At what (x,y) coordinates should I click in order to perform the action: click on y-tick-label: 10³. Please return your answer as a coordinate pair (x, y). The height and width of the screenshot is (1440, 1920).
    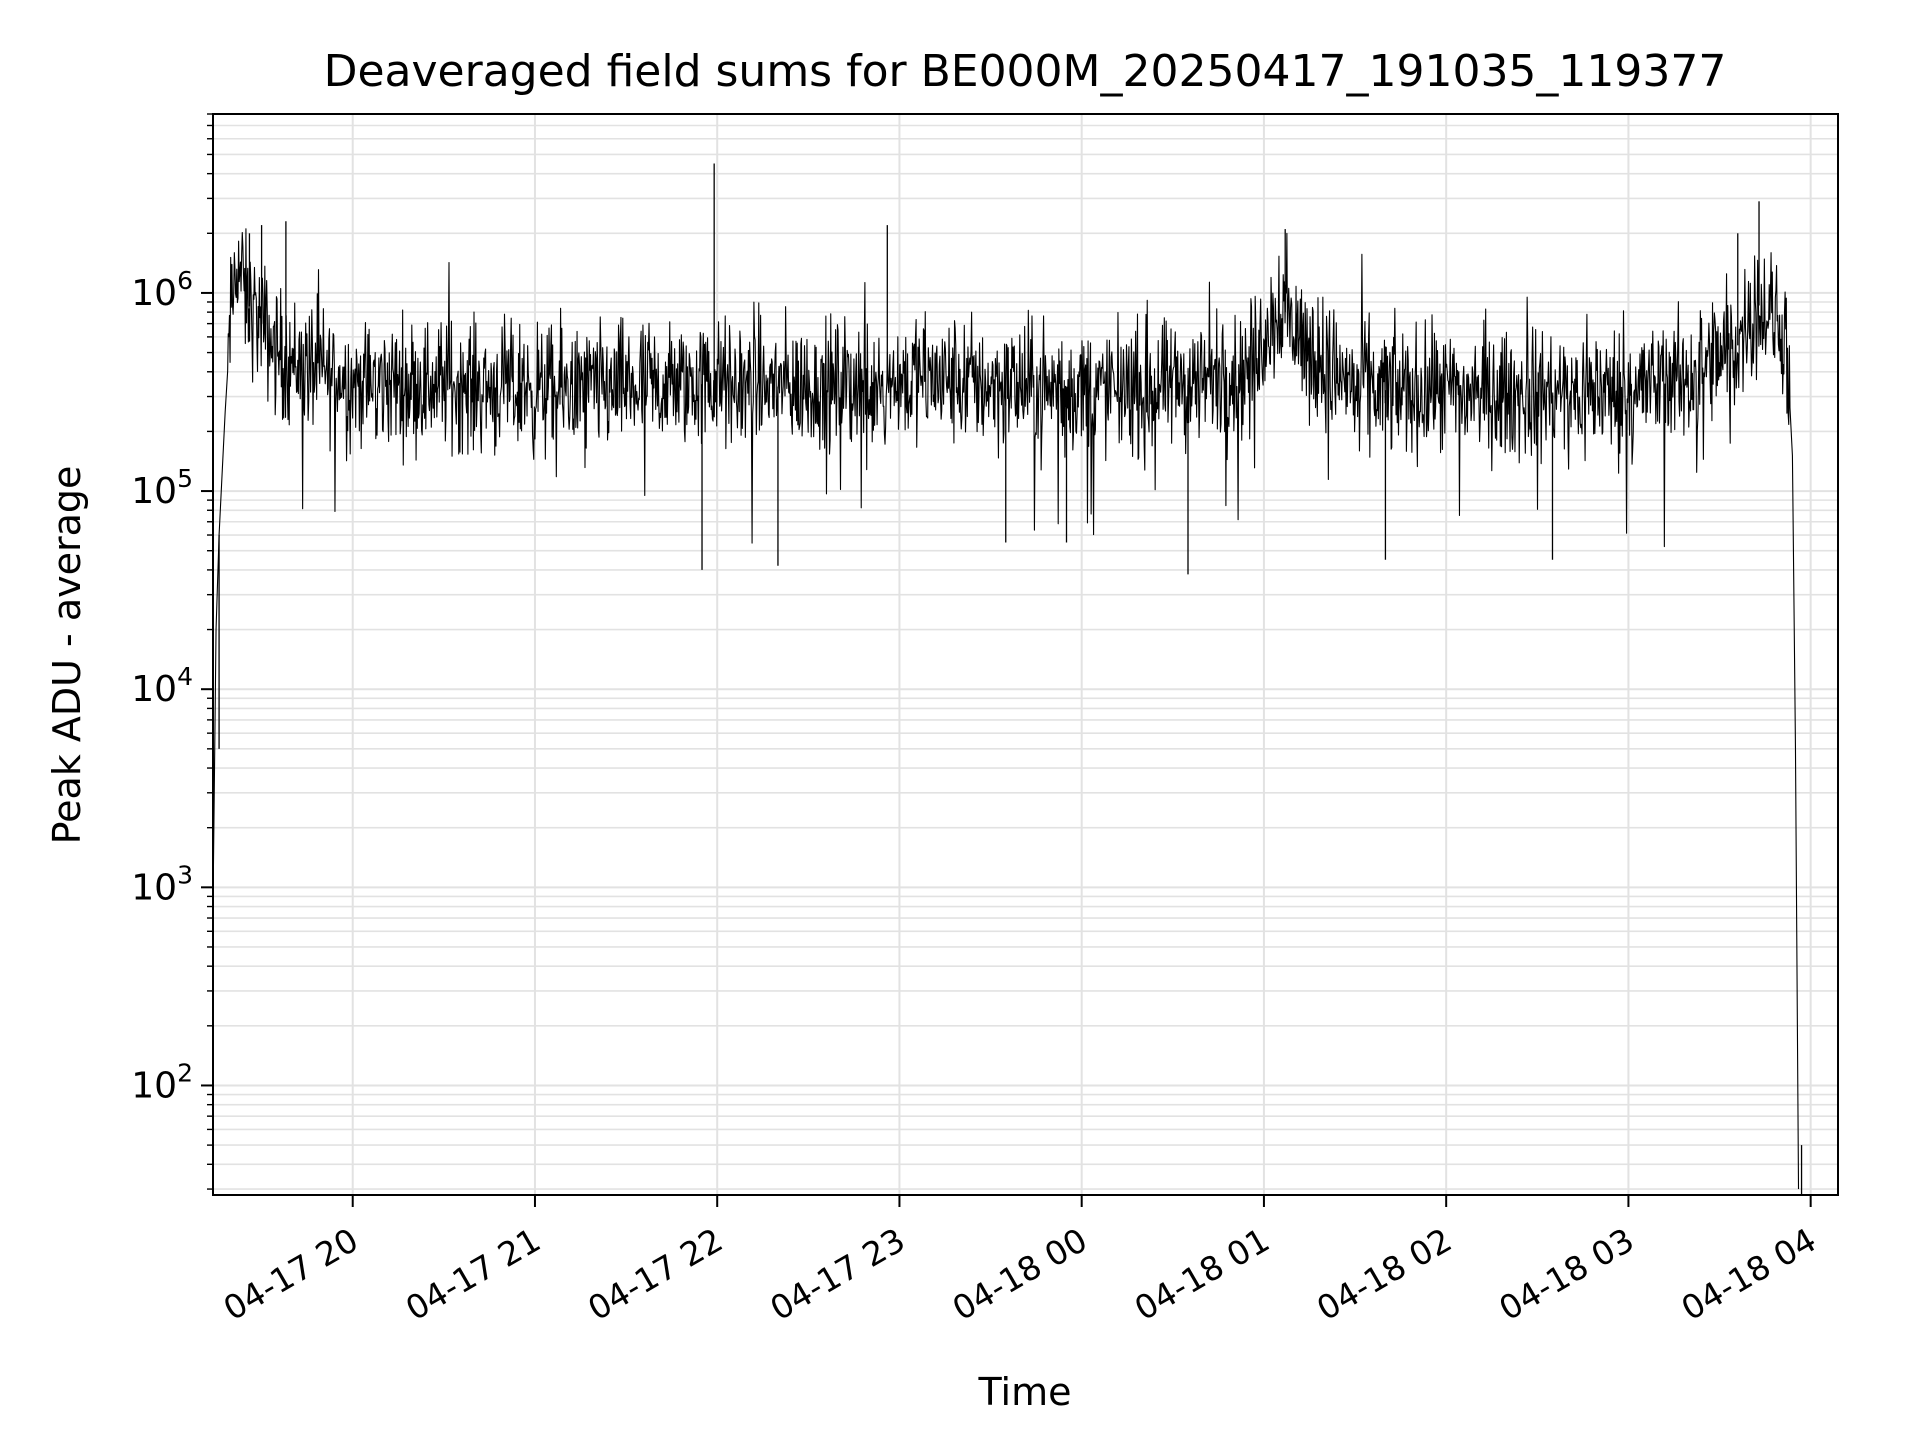
    Looking at the image, I should click on (162, 884).